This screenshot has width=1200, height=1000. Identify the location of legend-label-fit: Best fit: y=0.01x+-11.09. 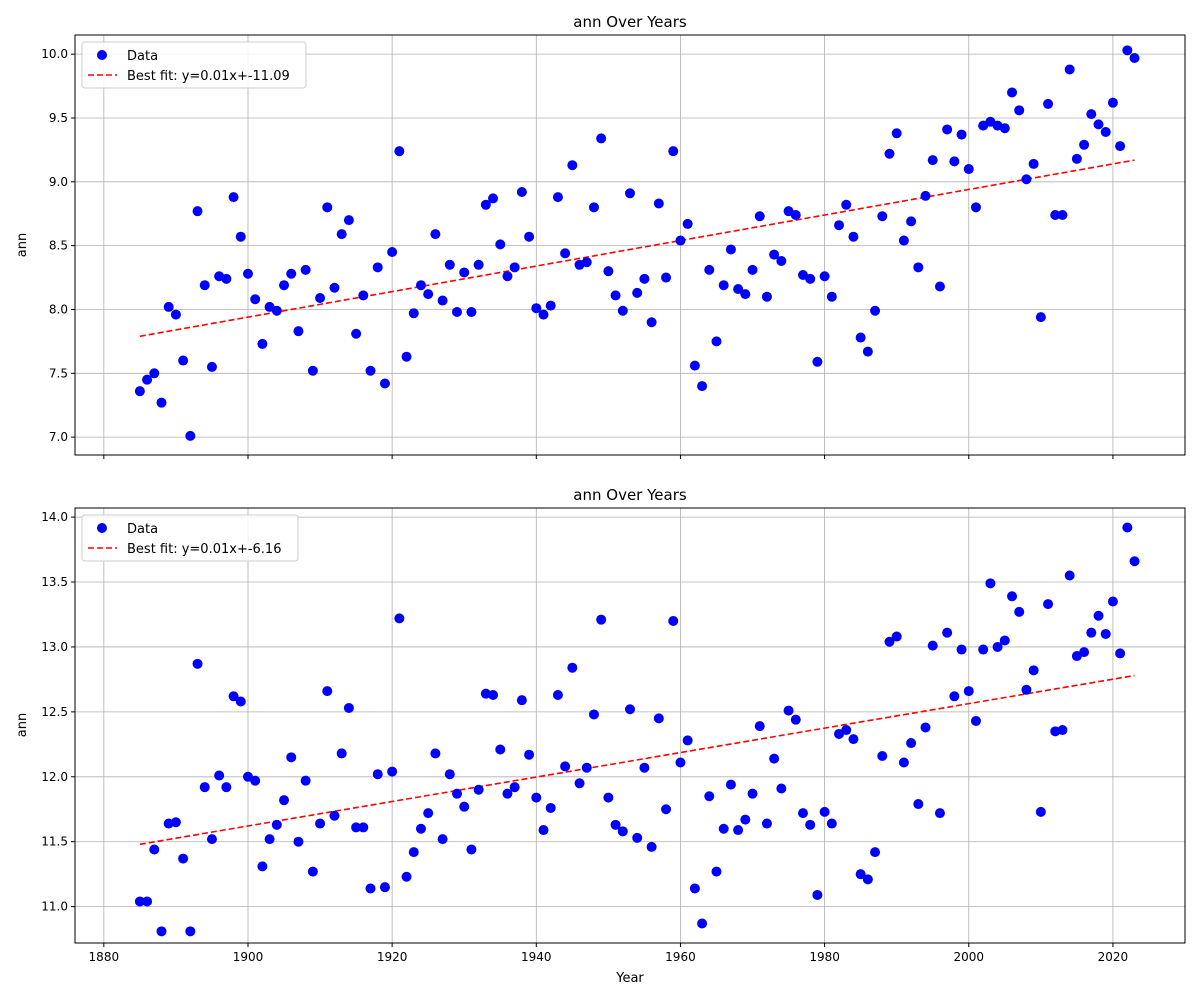
(208, 76).